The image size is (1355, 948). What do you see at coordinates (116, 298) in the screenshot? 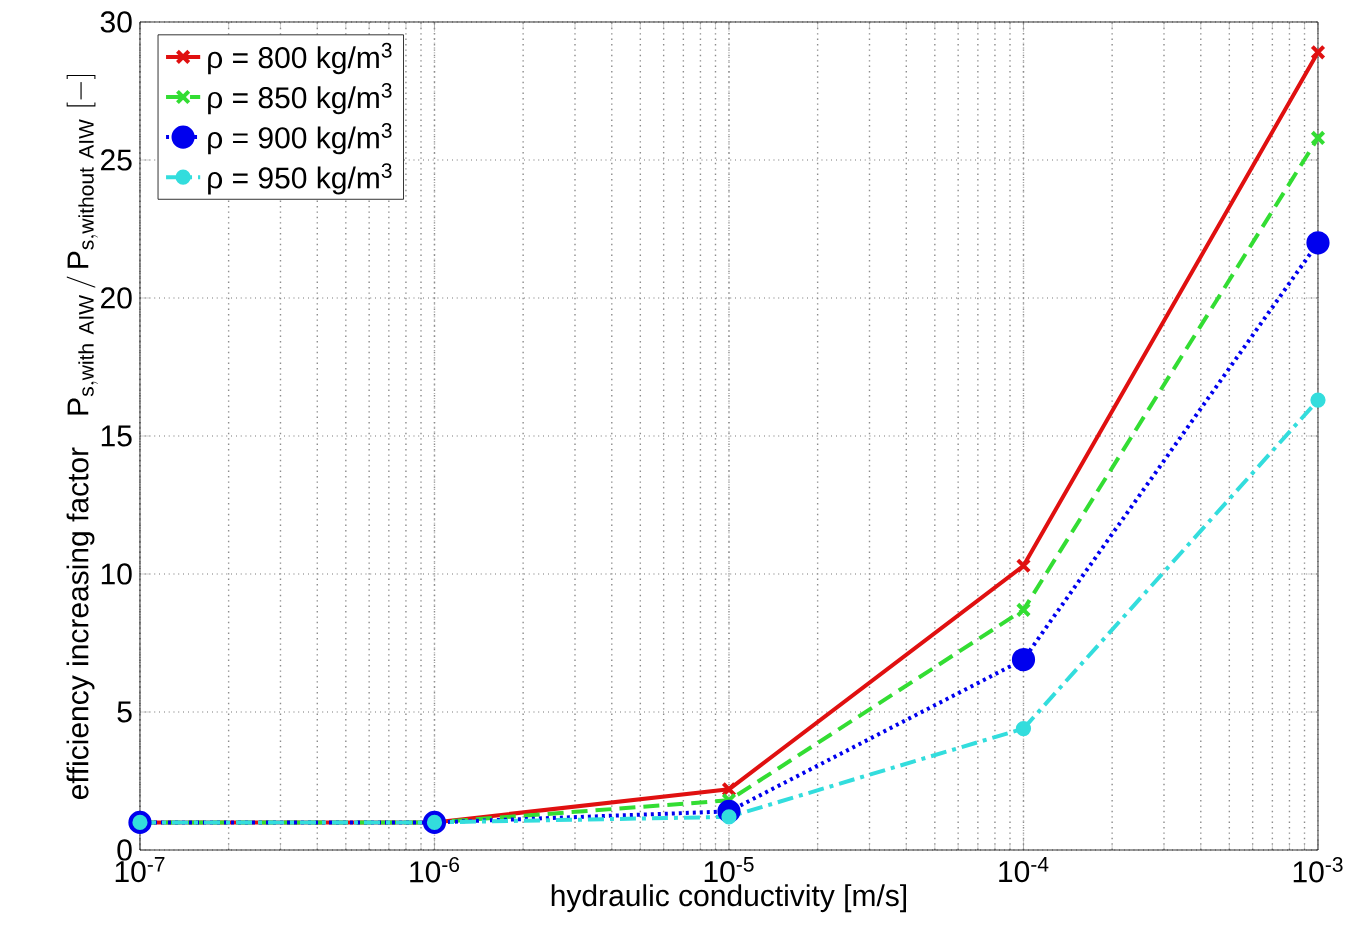
I see `y-tick-label: 20` at bounding box center [116, 298].